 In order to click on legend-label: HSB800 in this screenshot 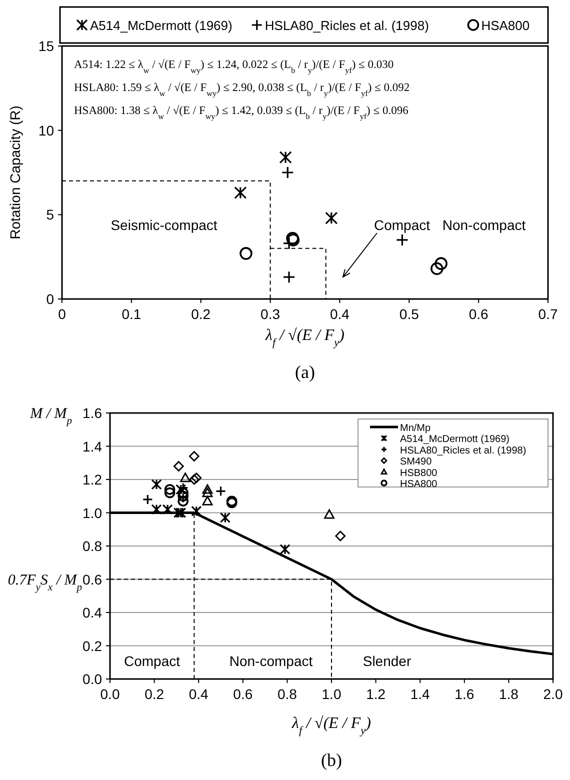, I will do `click(419, 473)`.